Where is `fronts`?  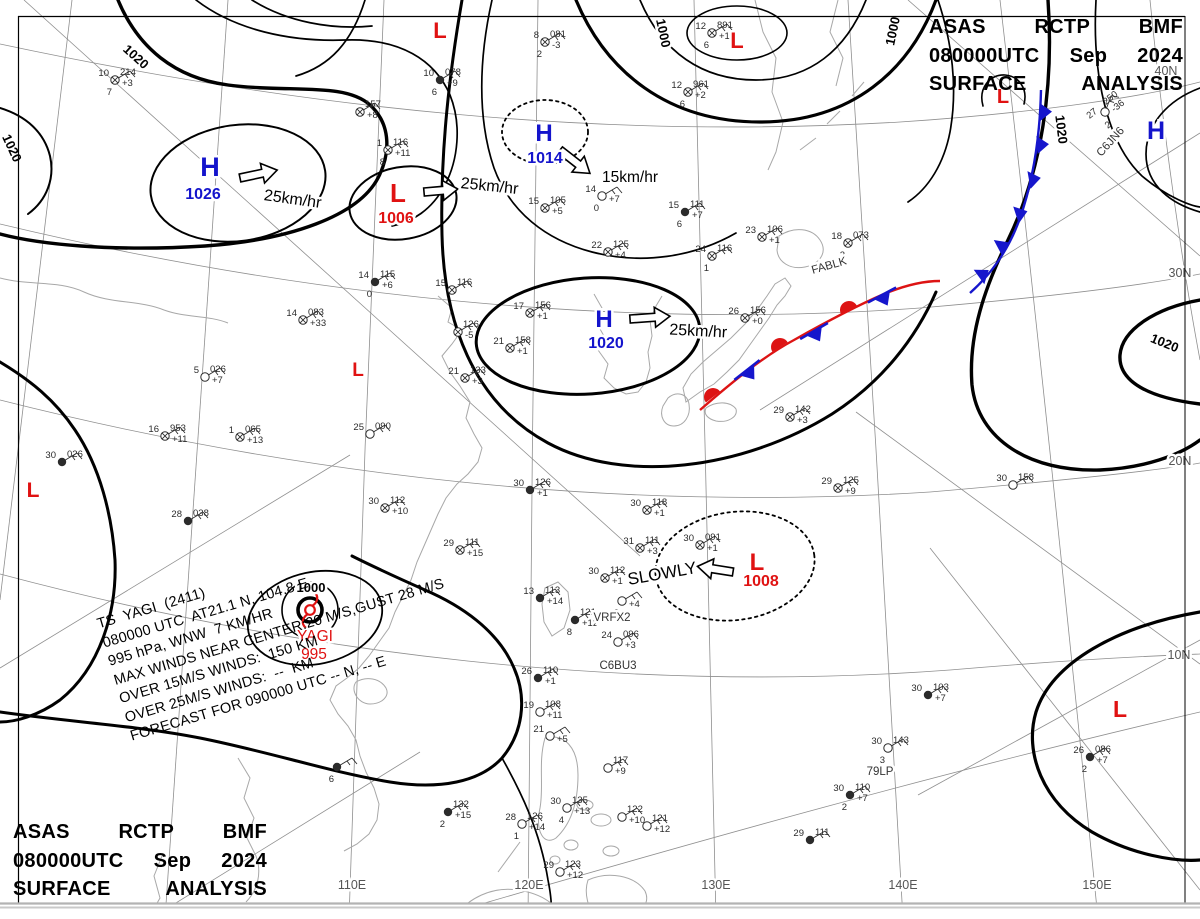 fronts is located at coordinates (875, 250).